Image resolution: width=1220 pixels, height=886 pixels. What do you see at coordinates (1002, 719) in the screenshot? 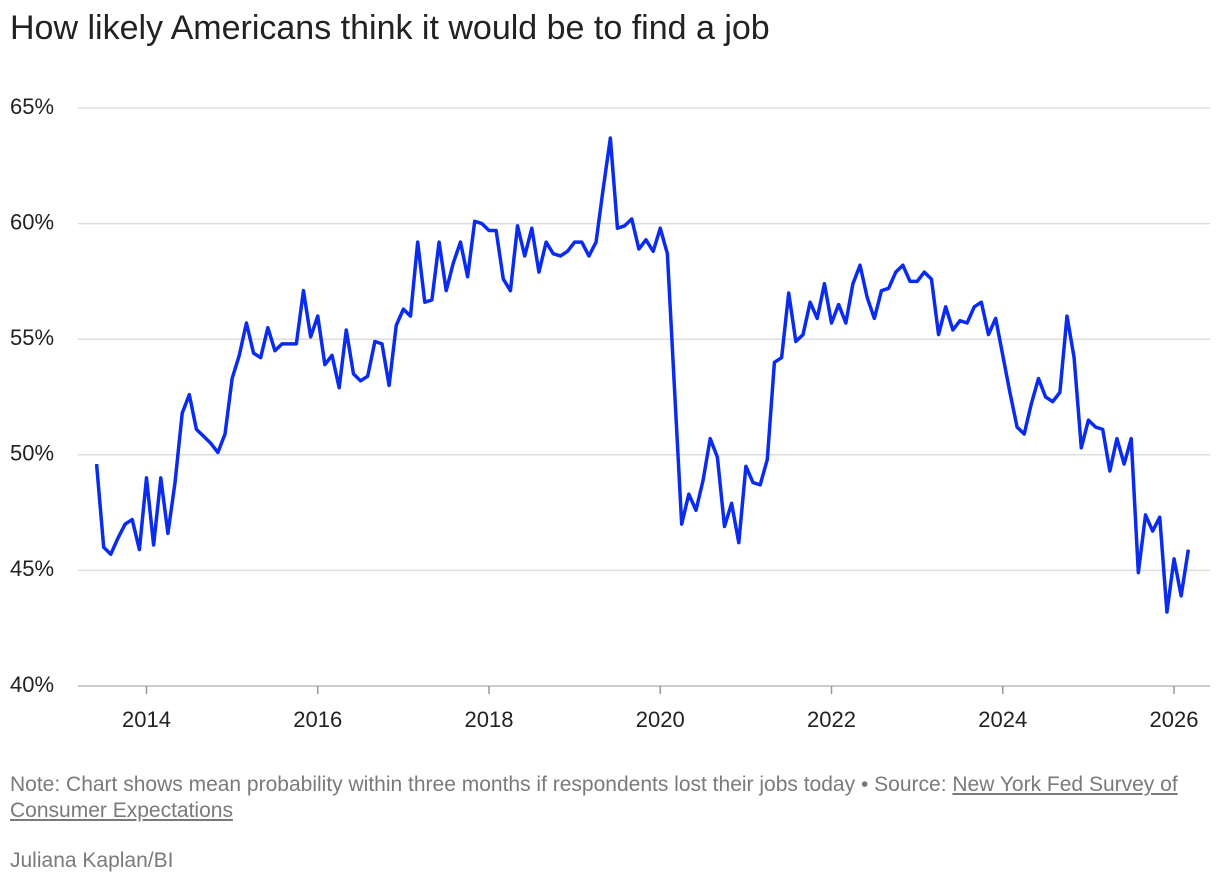
I see `x-tick-label: 2024` at bounding box center [1002, 719].